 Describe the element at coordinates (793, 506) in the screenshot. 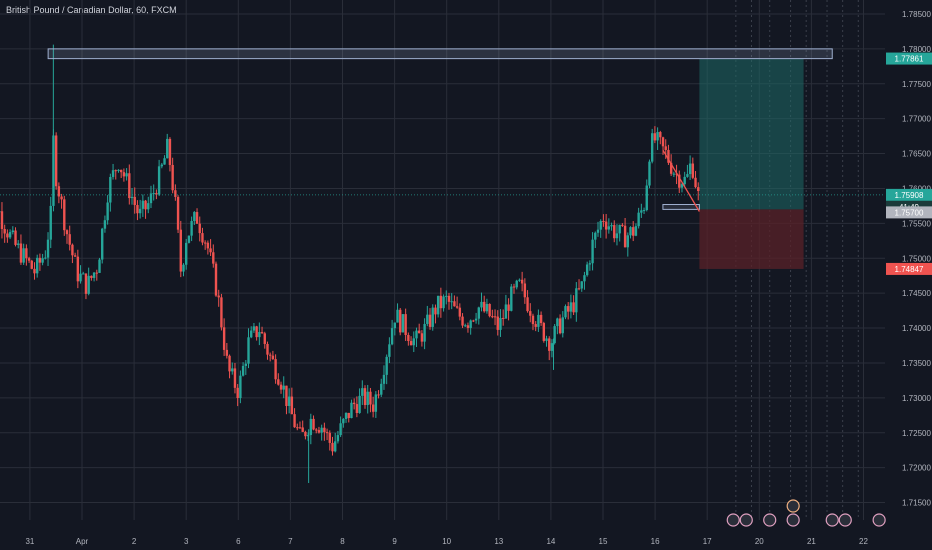

I see `event-icon` at that location.